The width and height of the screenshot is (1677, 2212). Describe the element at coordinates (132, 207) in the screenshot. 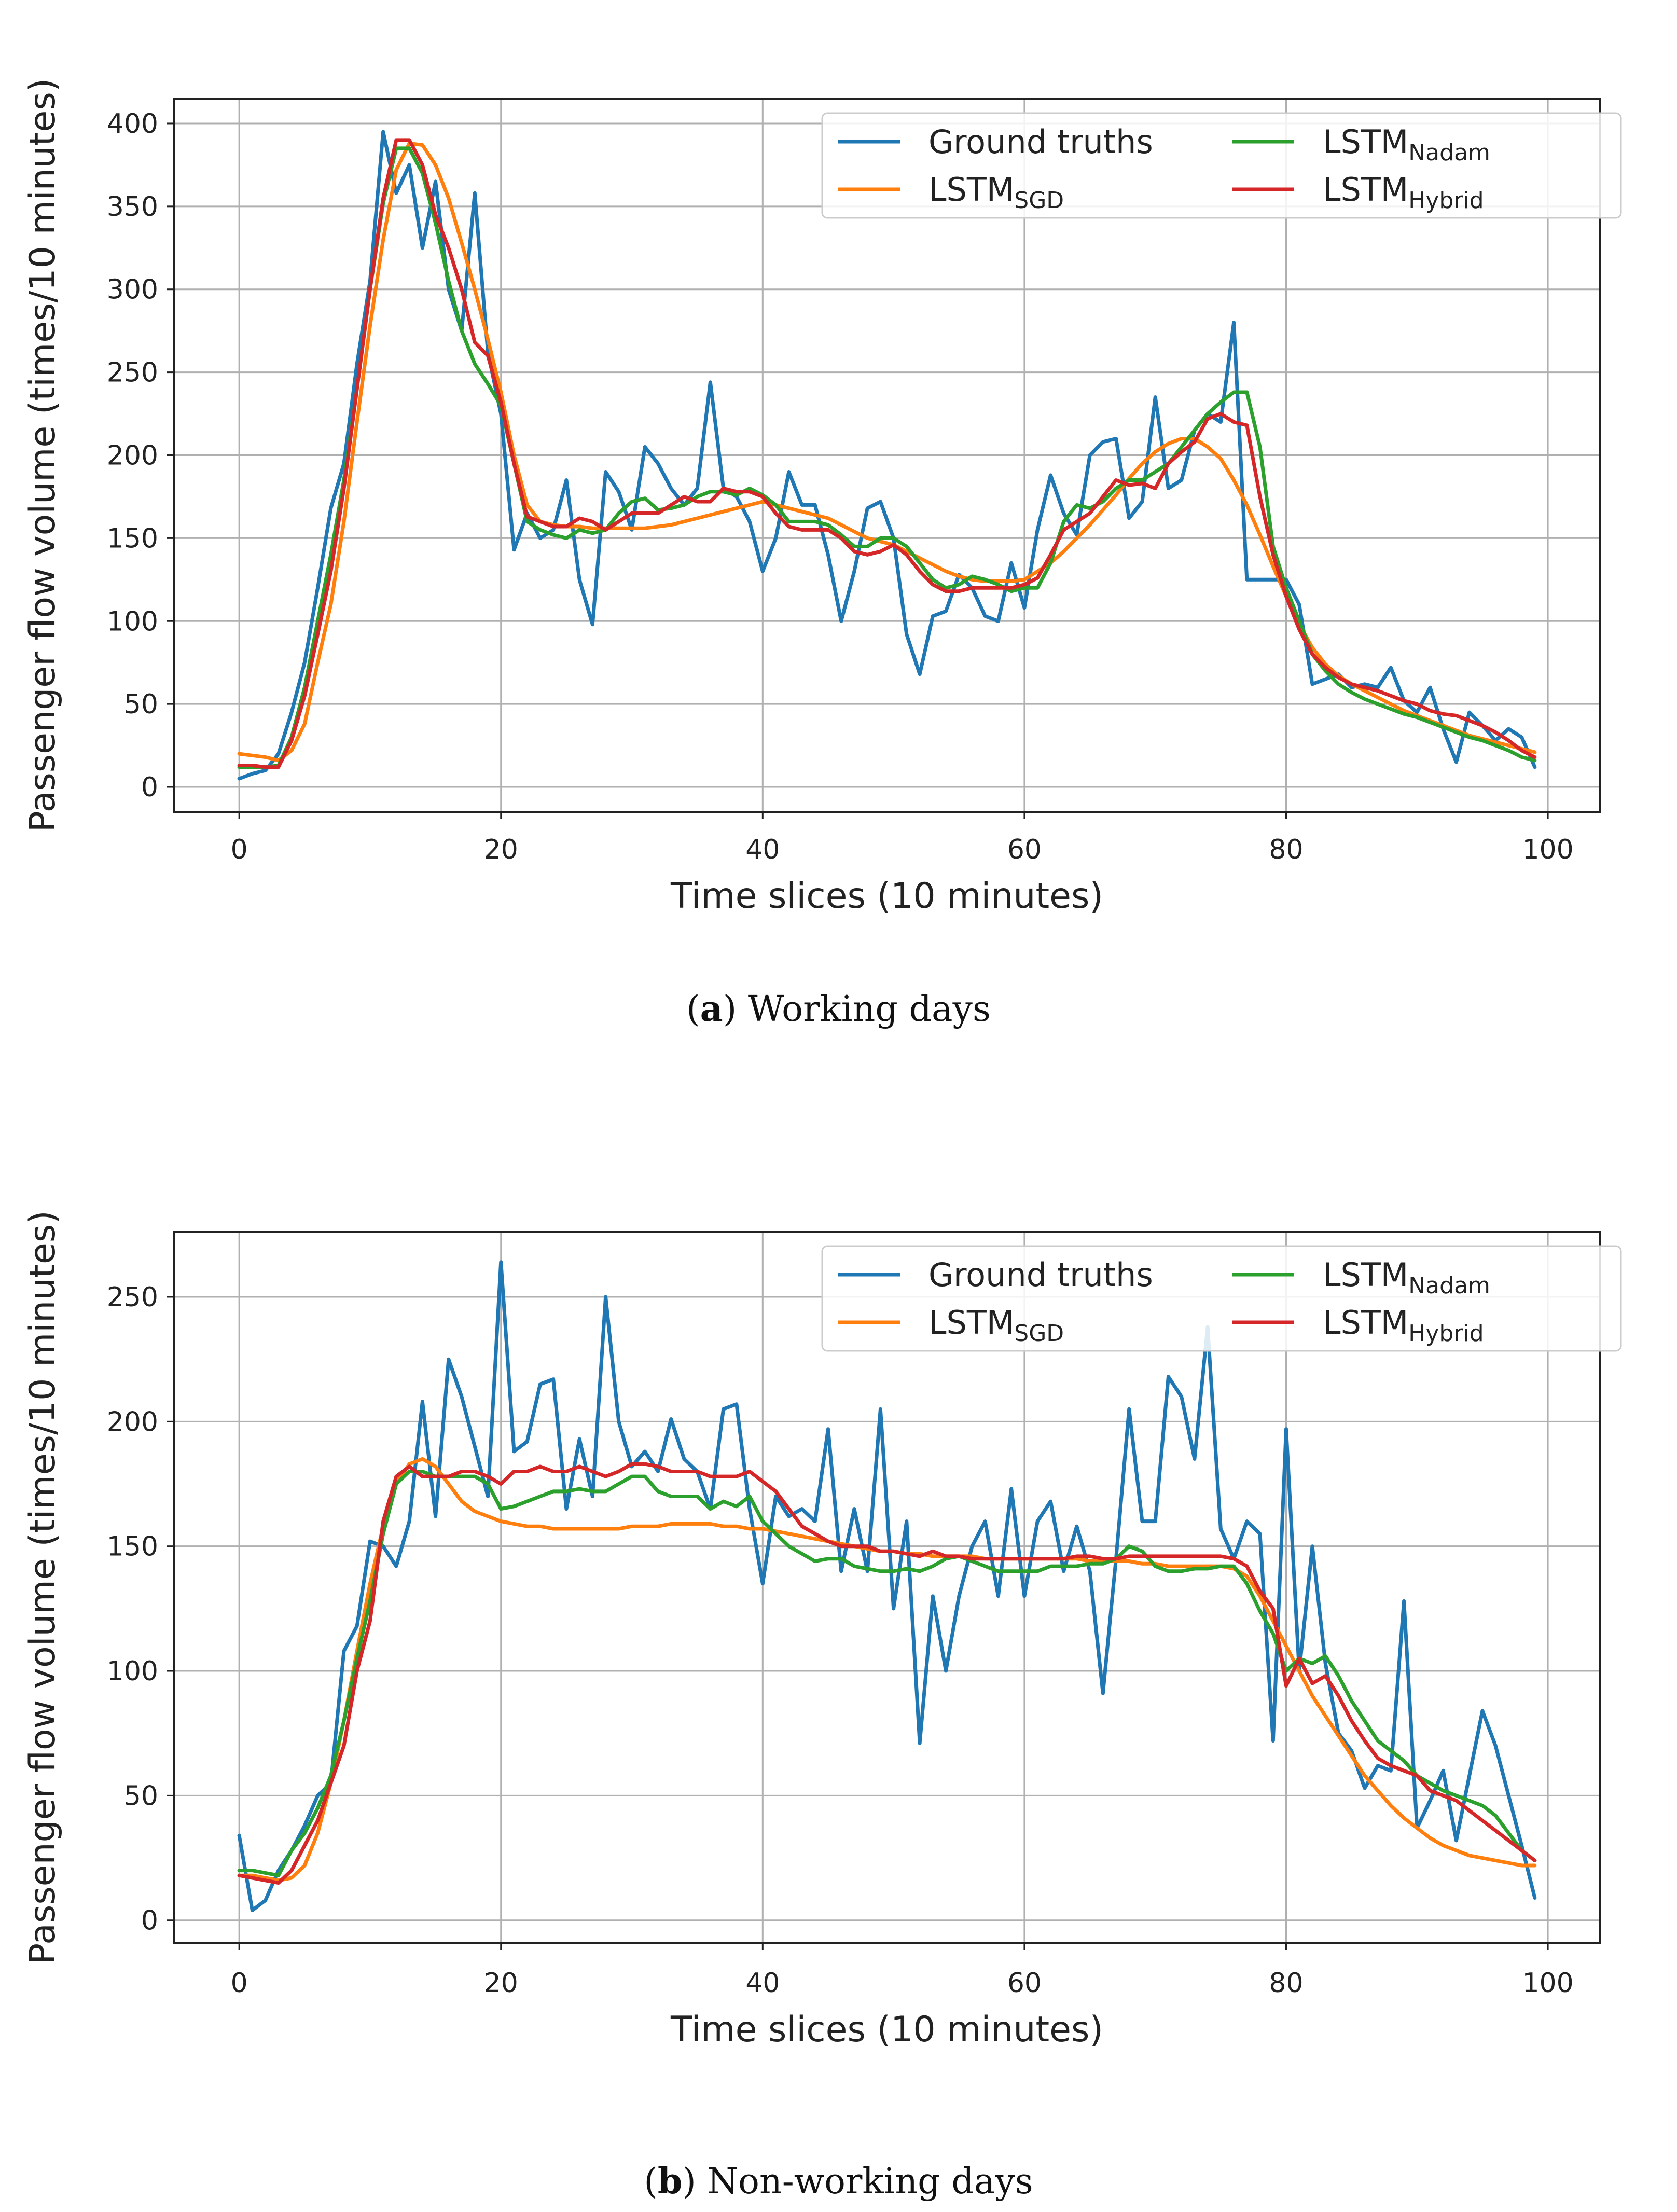

I see `y-tick-label: 350` at that location.